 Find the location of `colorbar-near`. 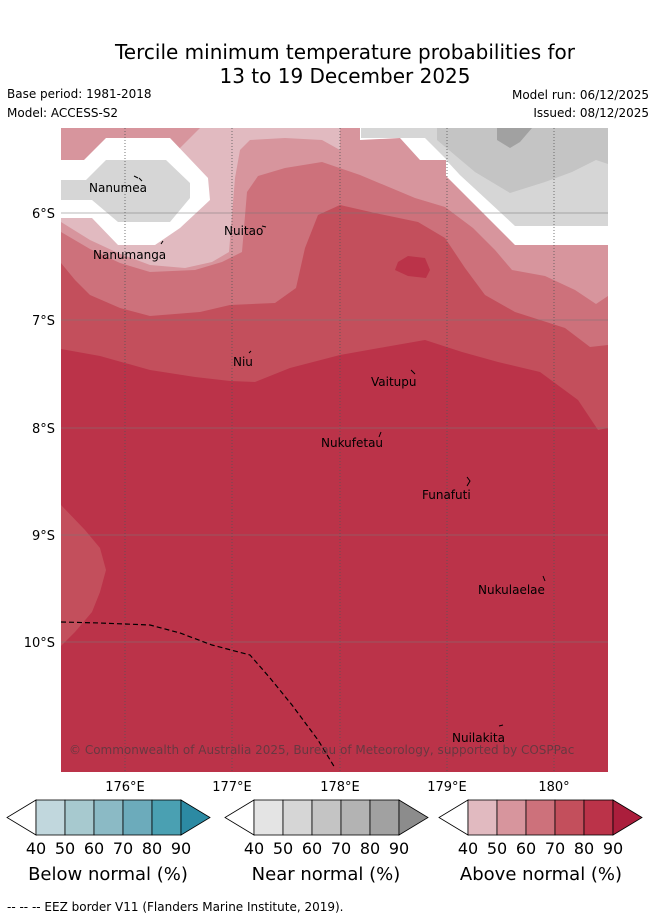

colorbar-near is located at coordinates (326, 817).